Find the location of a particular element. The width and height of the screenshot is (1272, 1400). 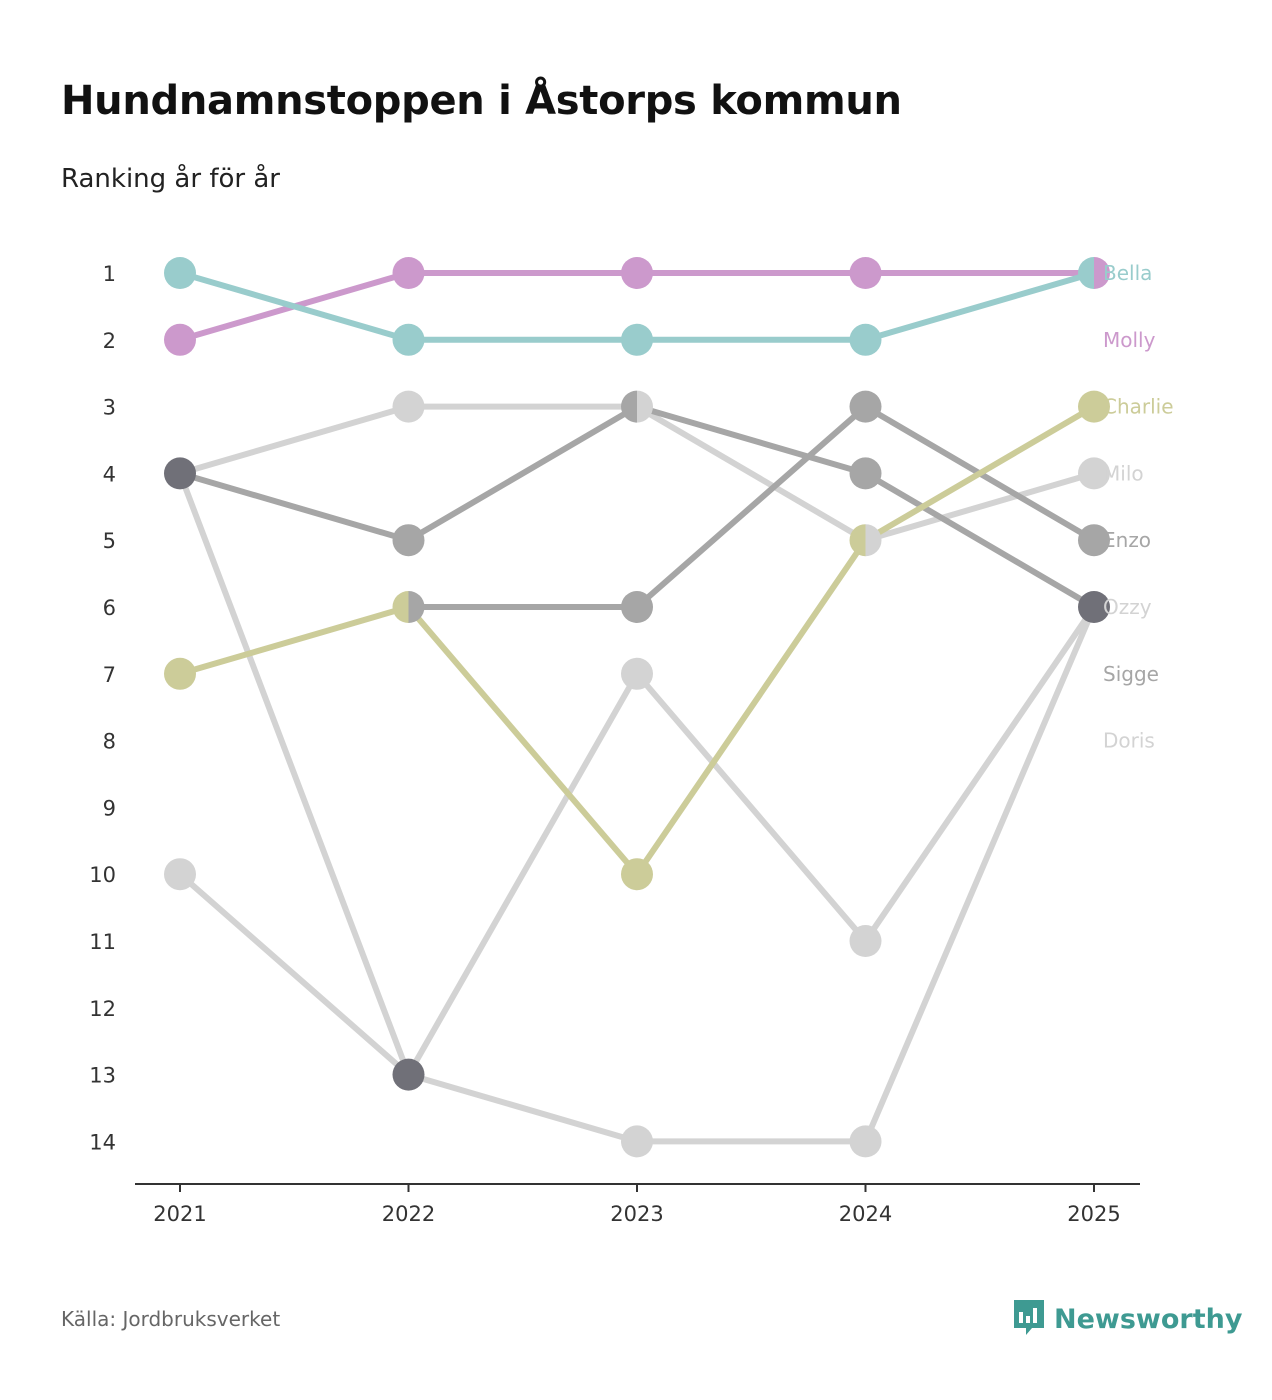

series-label-milo: Milo is located at coordinates (1123, 473).